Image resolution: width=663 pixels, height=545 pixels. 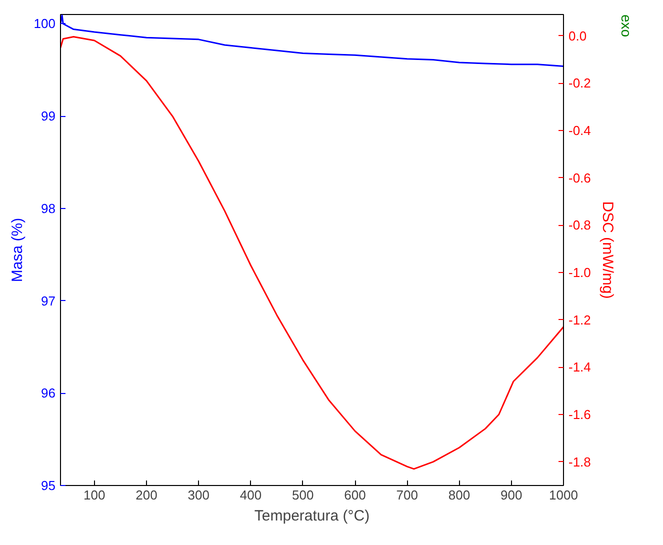 I want to click on y-tick-label: 95, so click(x=48, y=485).